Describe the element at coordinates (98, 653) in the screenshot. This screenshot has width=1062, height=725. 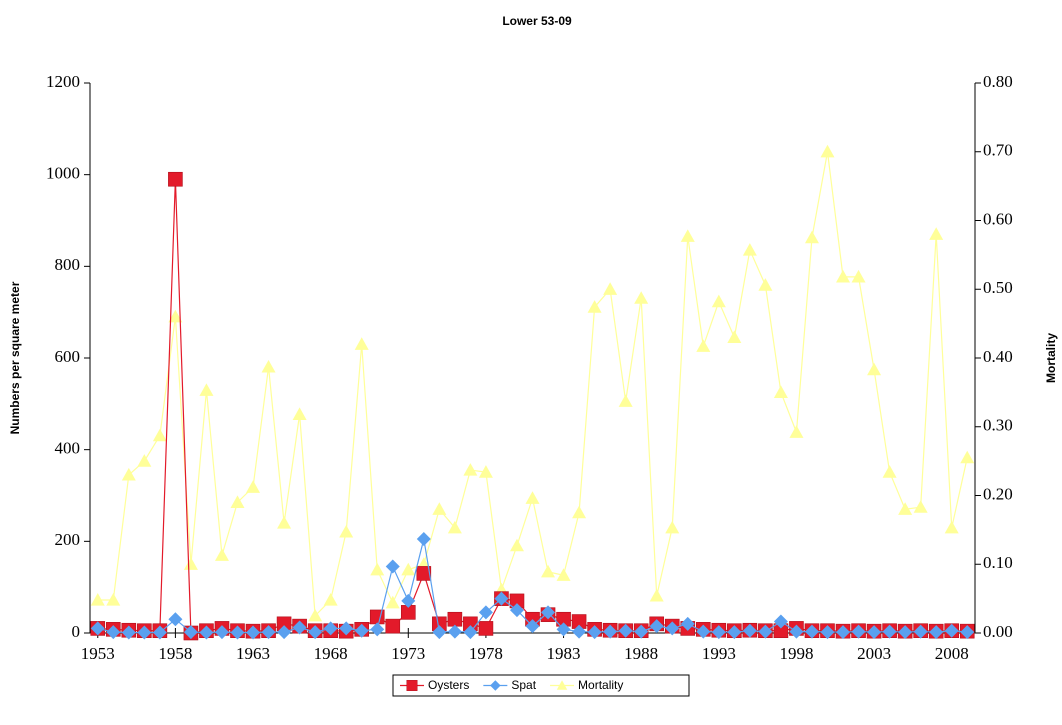
I see `x-tick-label: 1953` at that location.